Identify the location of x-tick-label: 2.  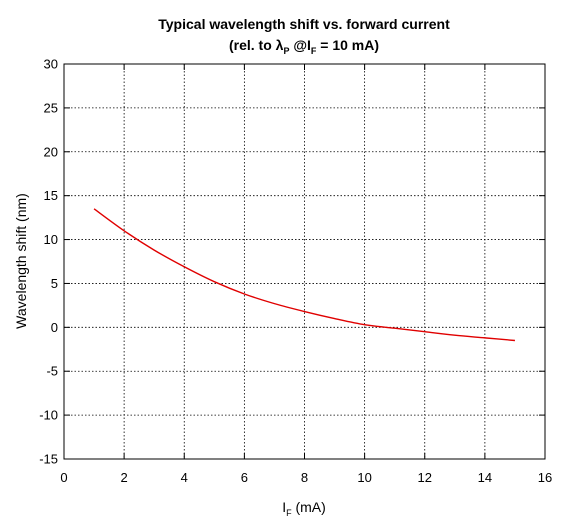
(124, 477).